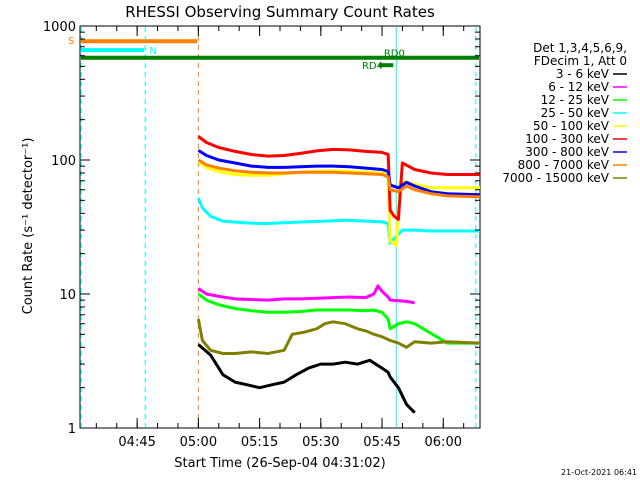 The height and width of the screenshot is (480, 640). Describe the element at coordinates (571, 126) in the screenshot. I see `legend-label: 50 - 100 keV` at that location.